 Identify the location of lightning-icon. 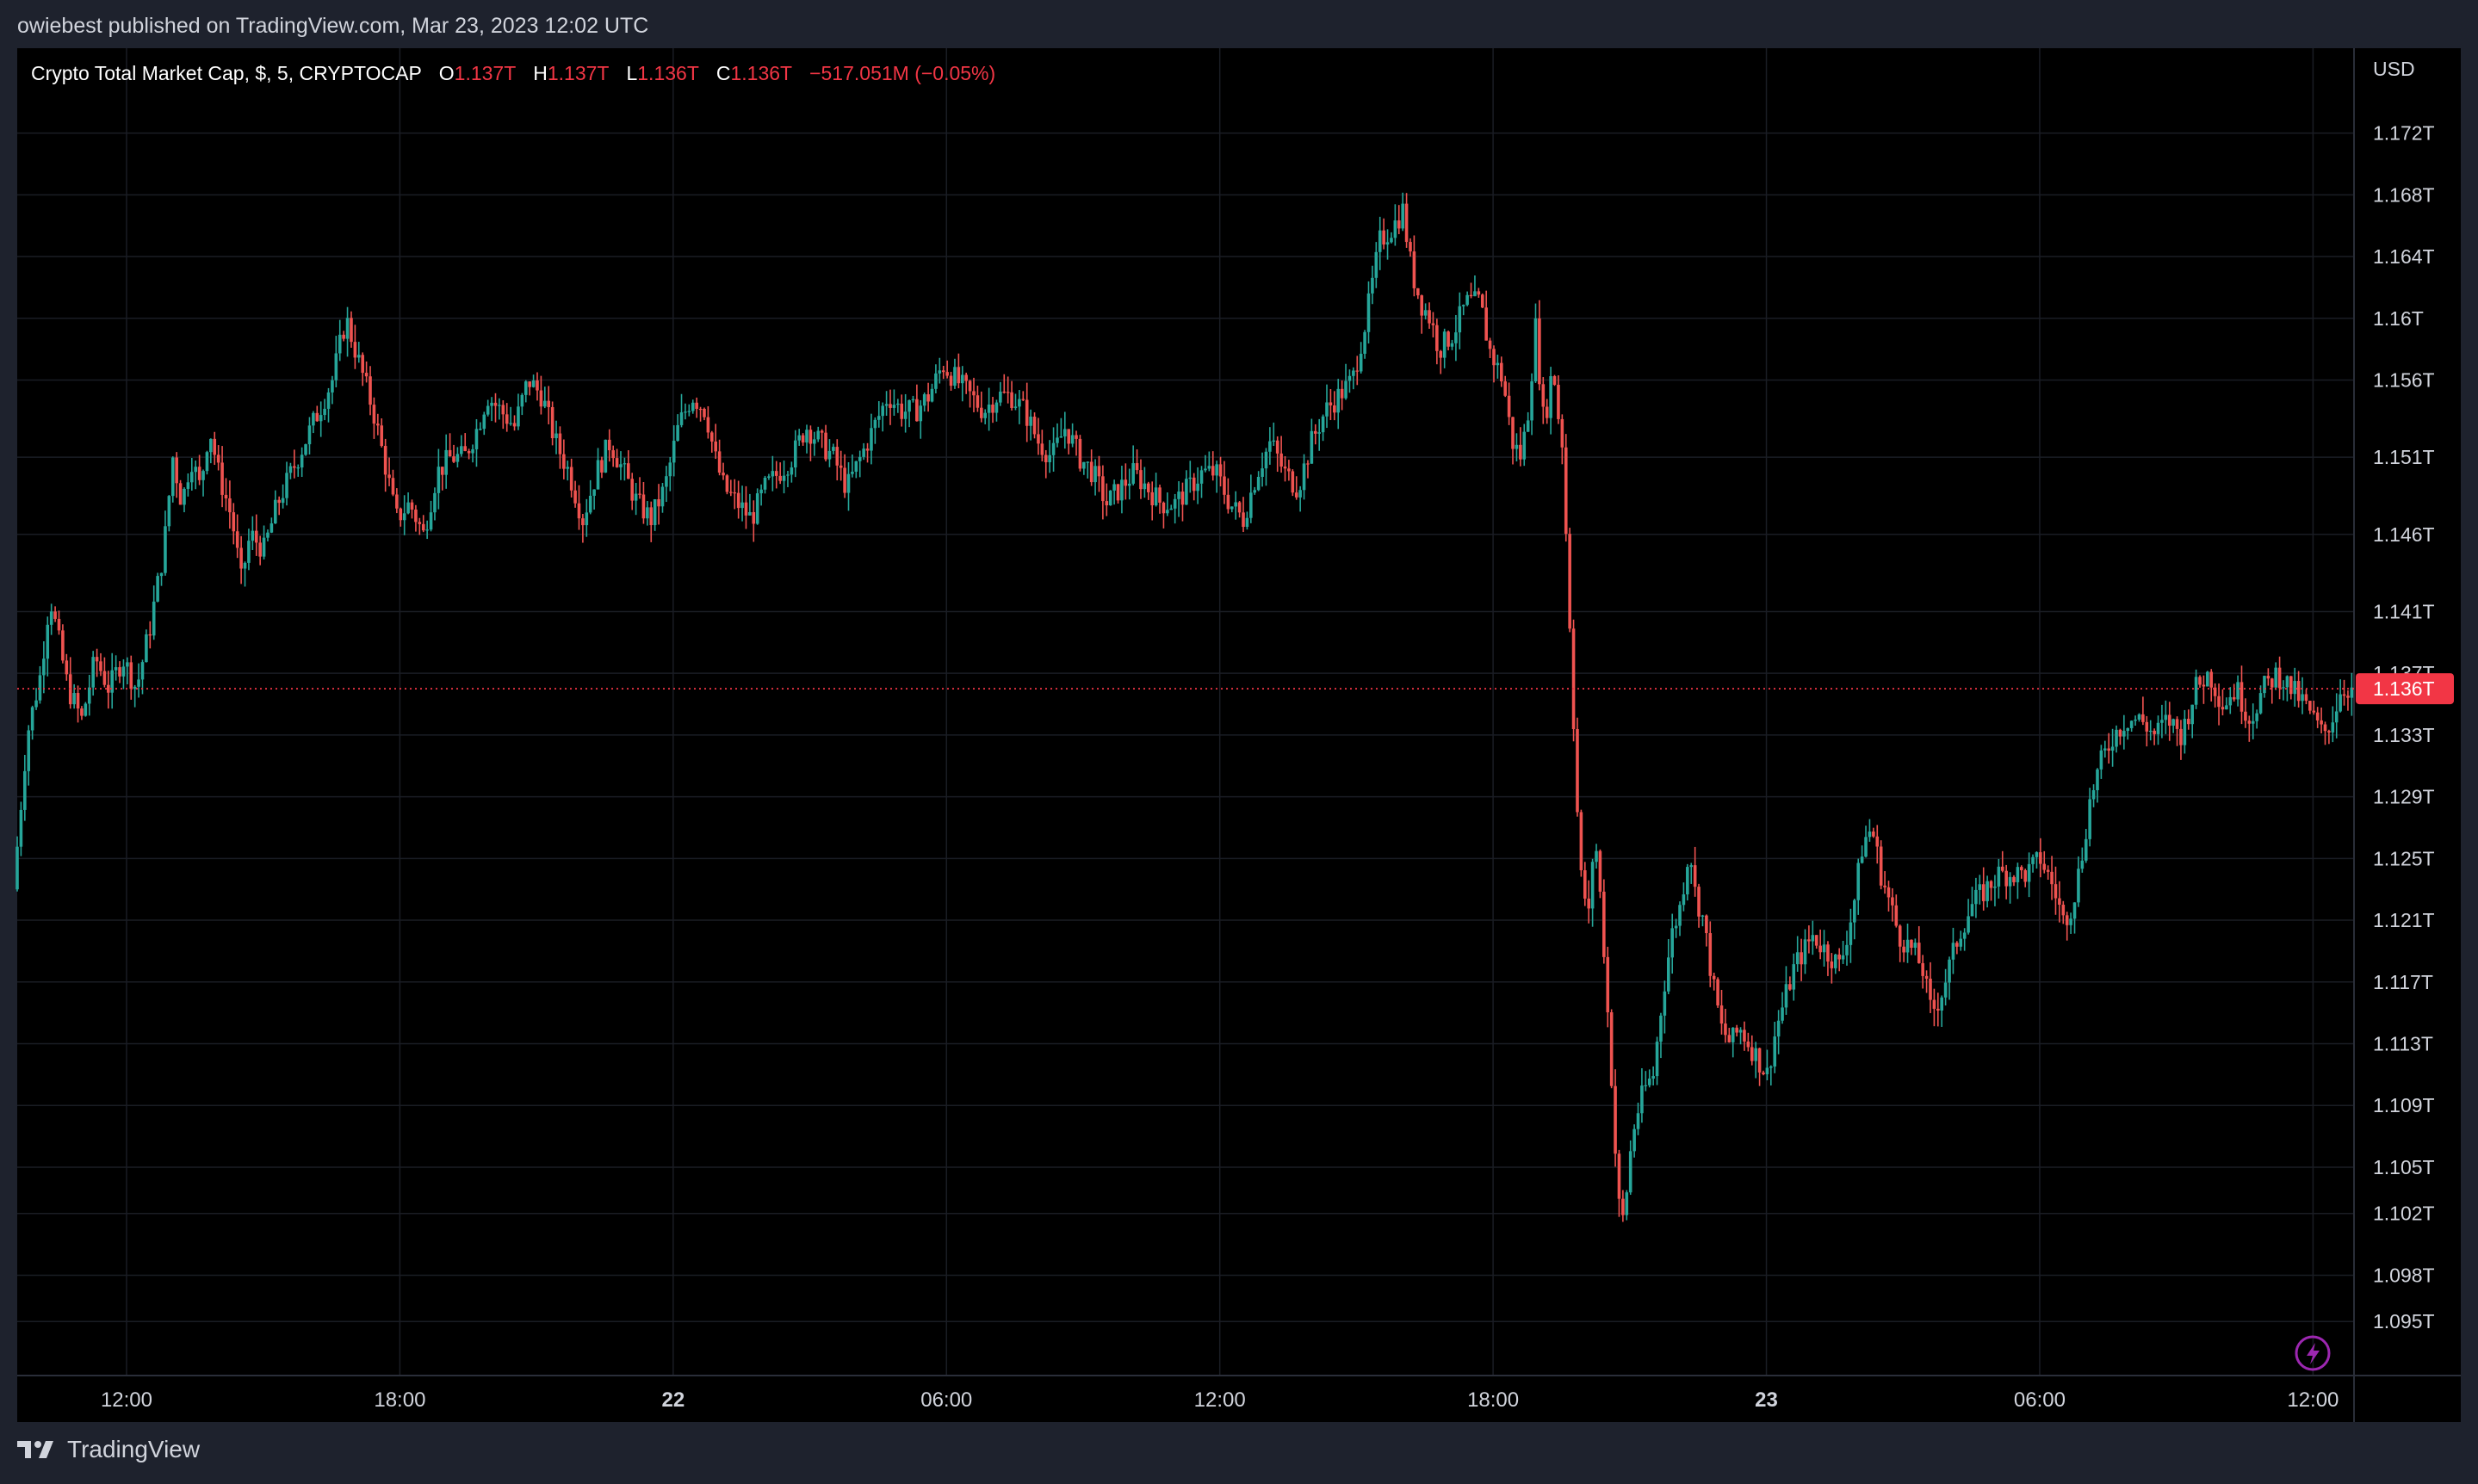
(2313, 1353).